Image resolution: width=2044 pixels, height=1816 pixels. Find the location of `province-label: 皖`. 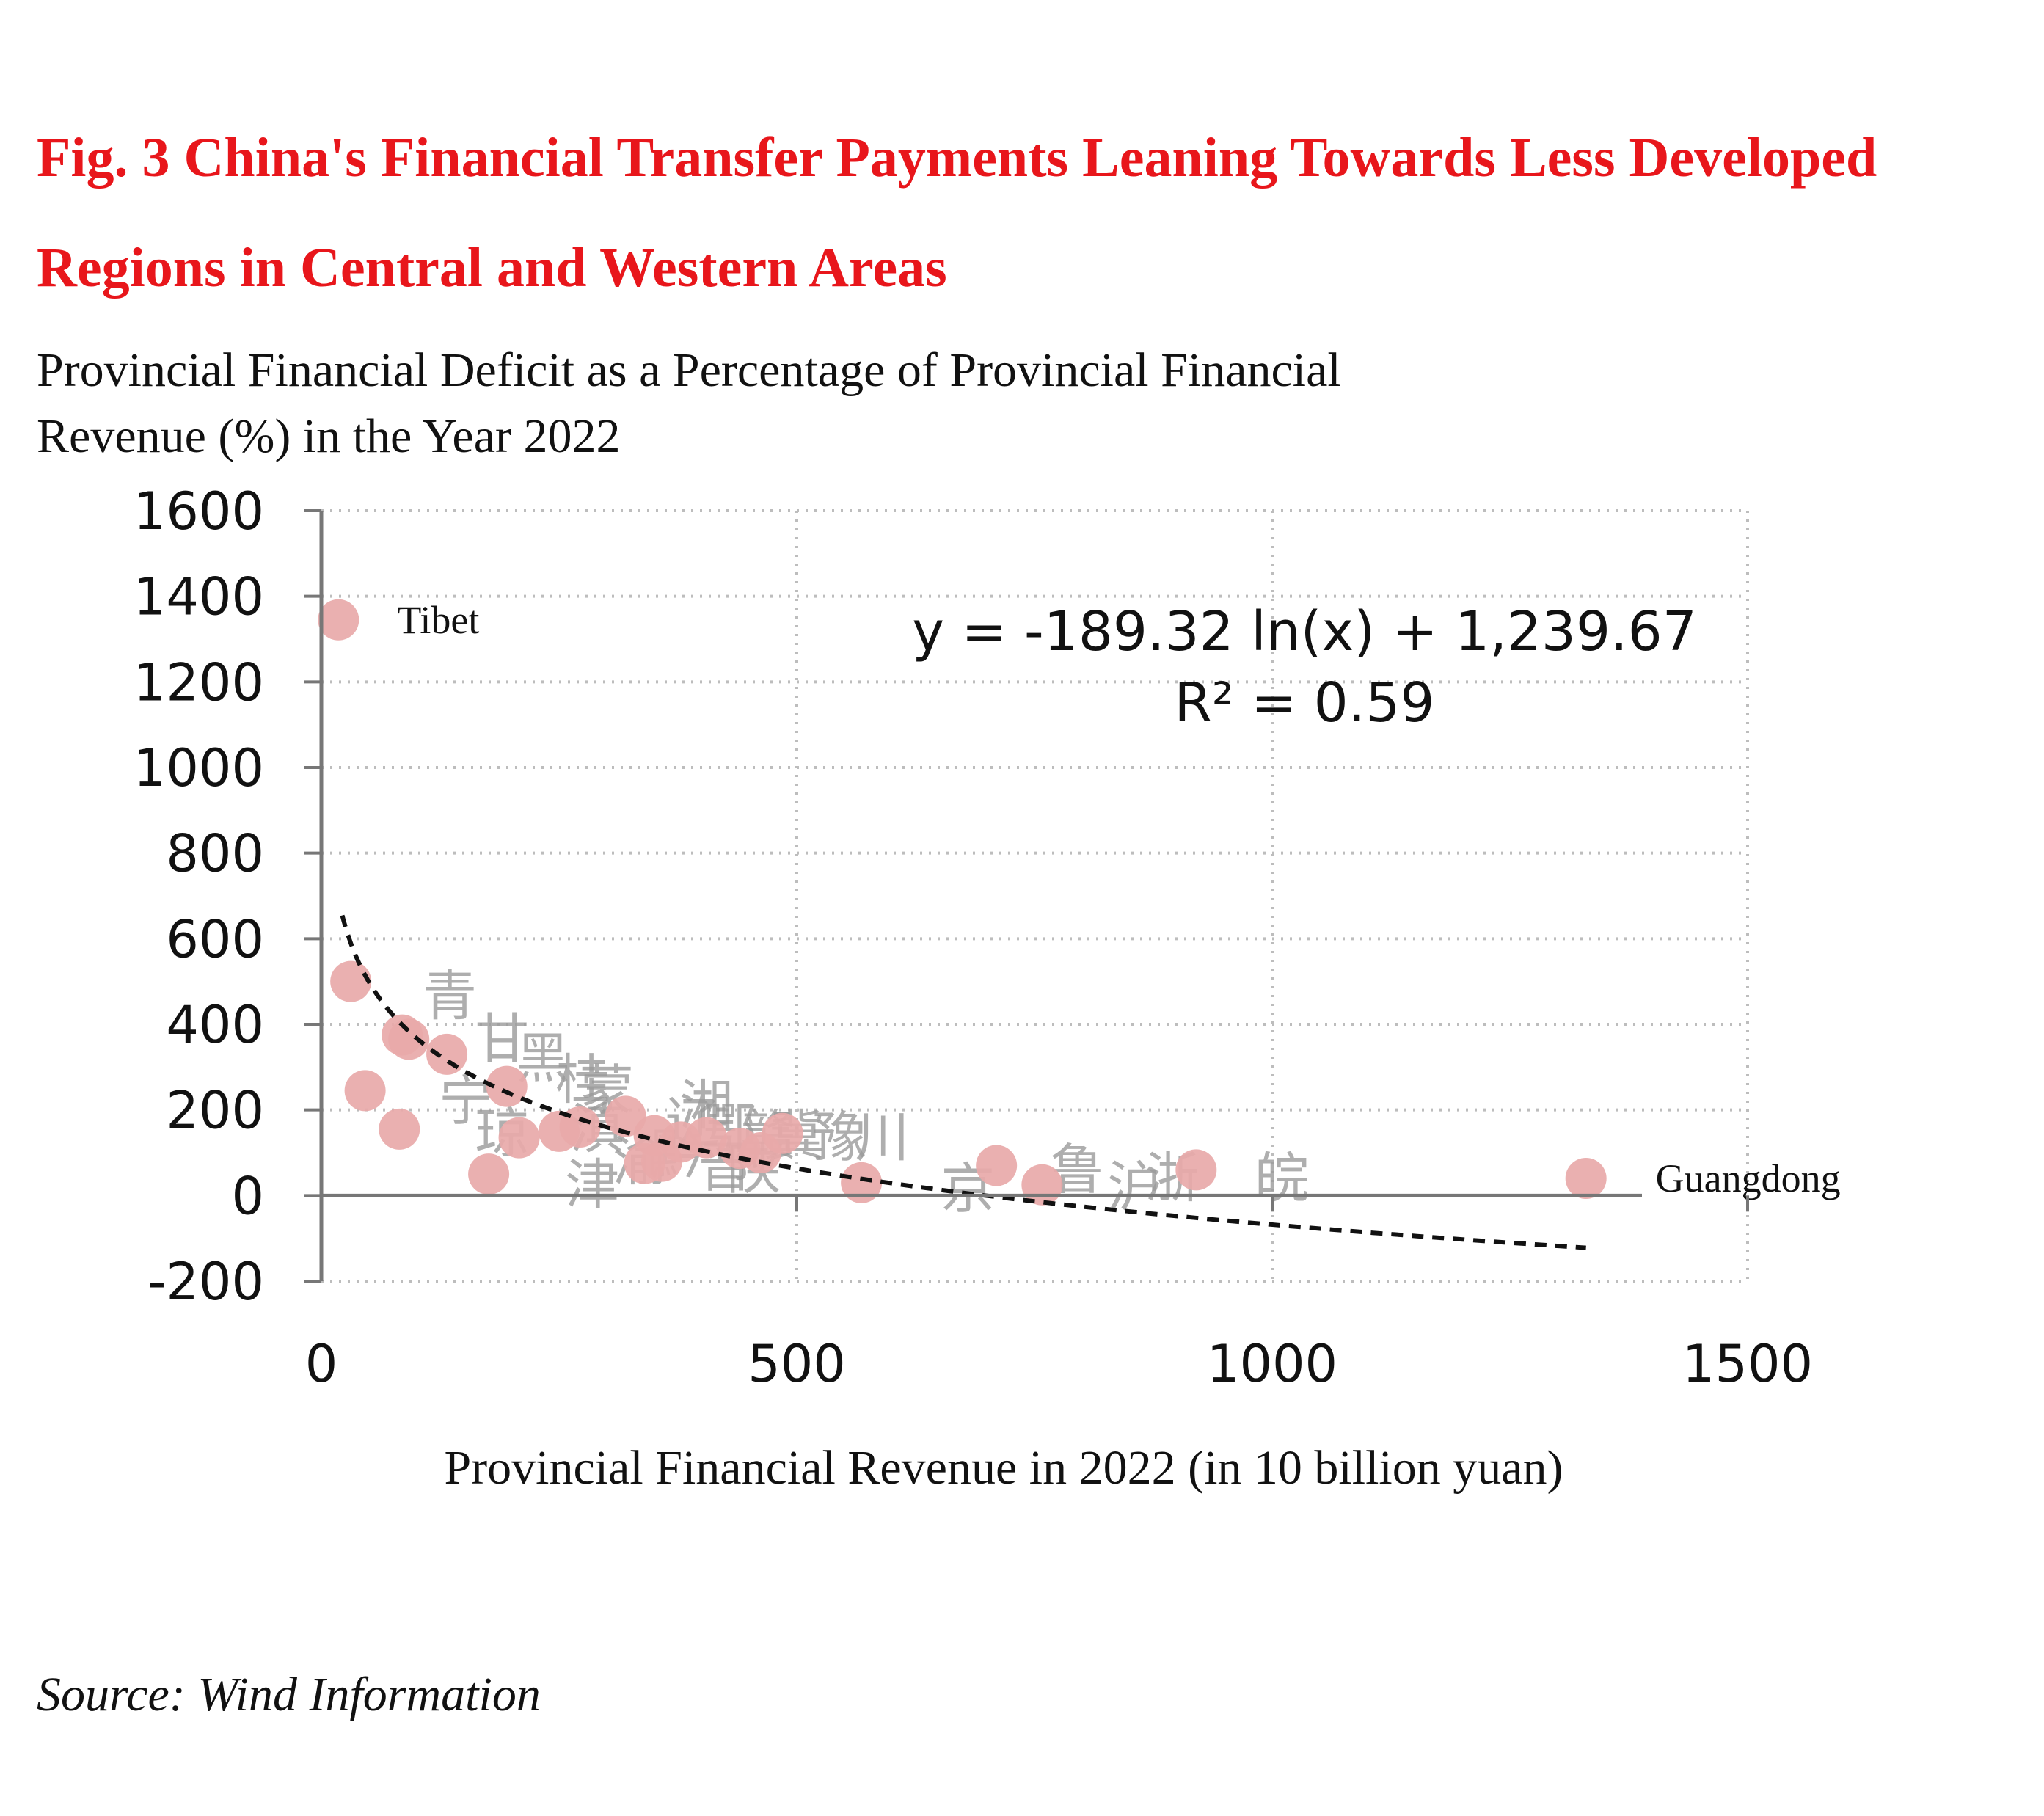

province-label: 皖 is located at coordinates (1282, 1178).